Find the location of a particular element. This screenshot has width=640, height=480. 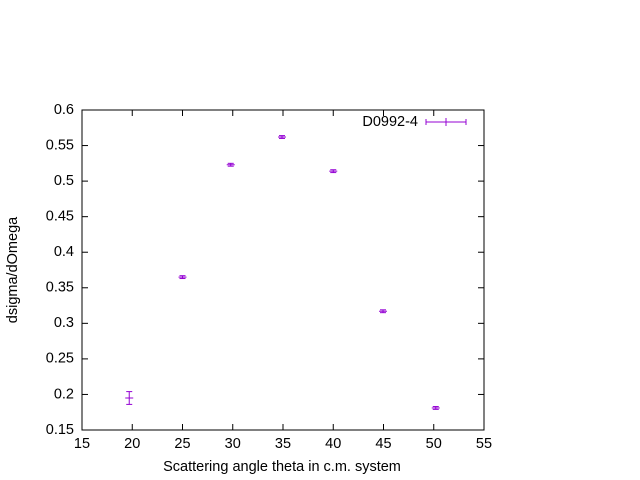

y-tick-label: 0.35 is located at coordinates (60, 288).